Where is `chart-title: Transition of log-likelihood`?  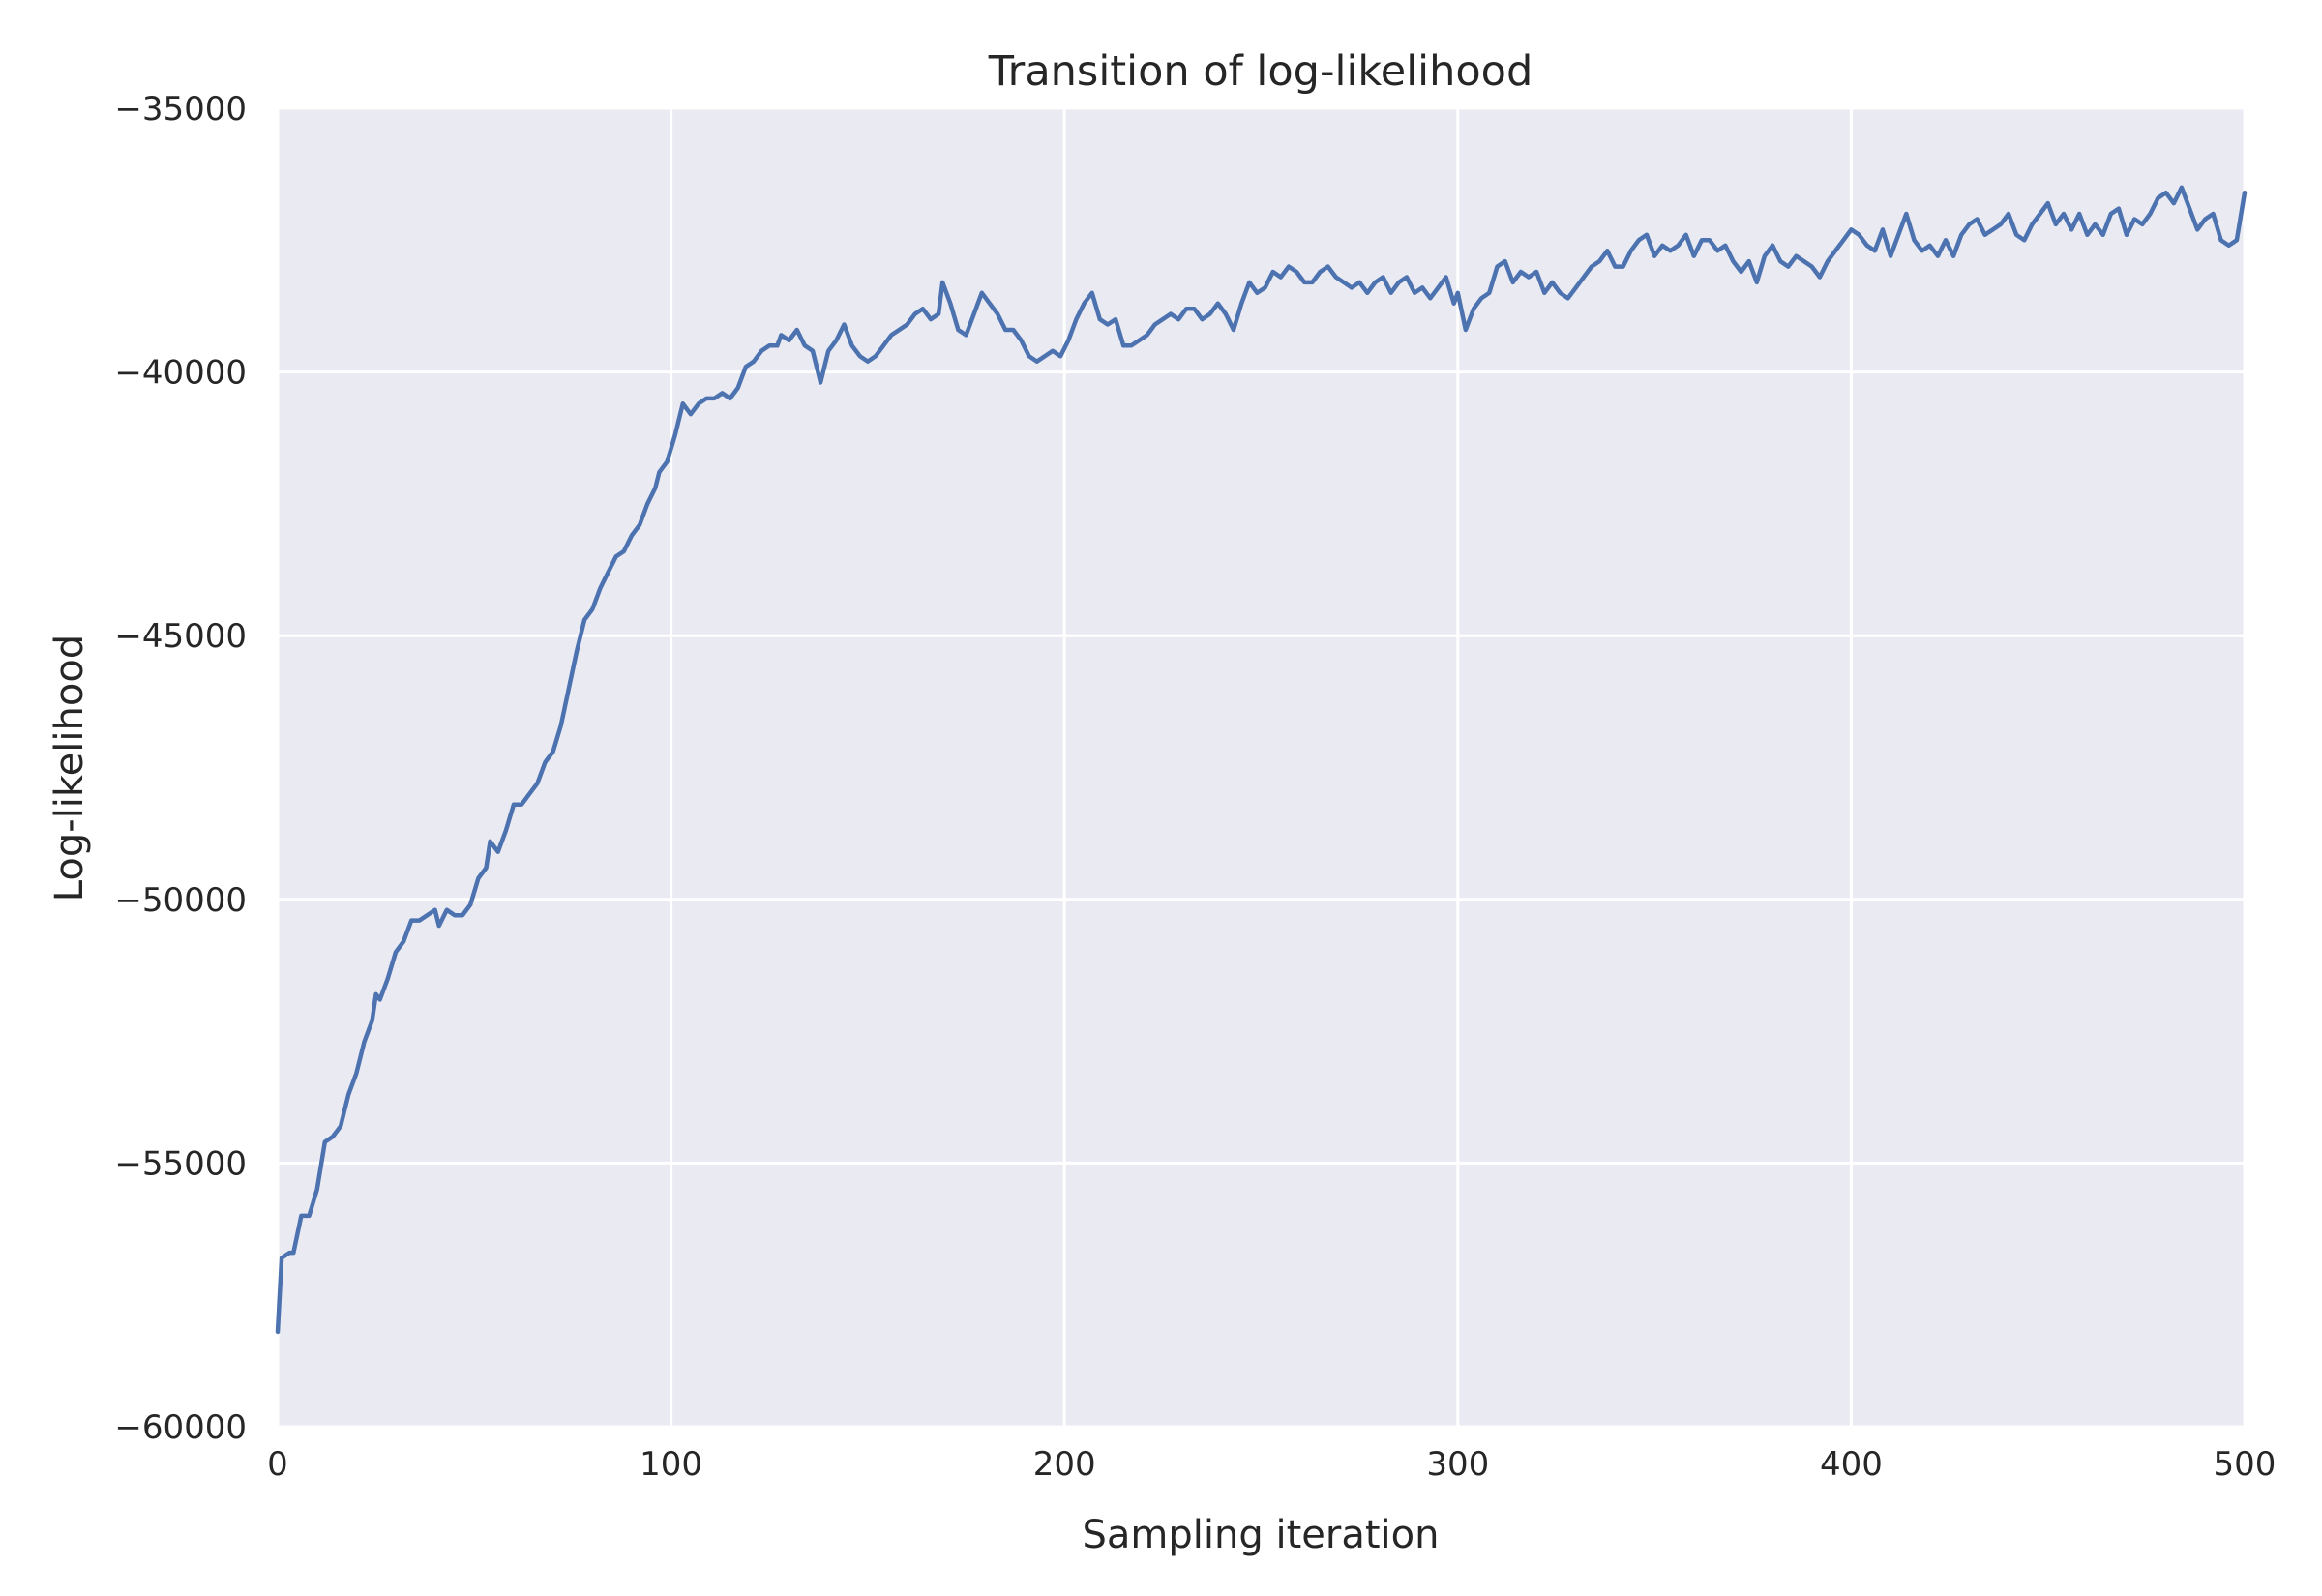
chart-title: Transition of log-likelihood is located at coordinates (1260, 71).